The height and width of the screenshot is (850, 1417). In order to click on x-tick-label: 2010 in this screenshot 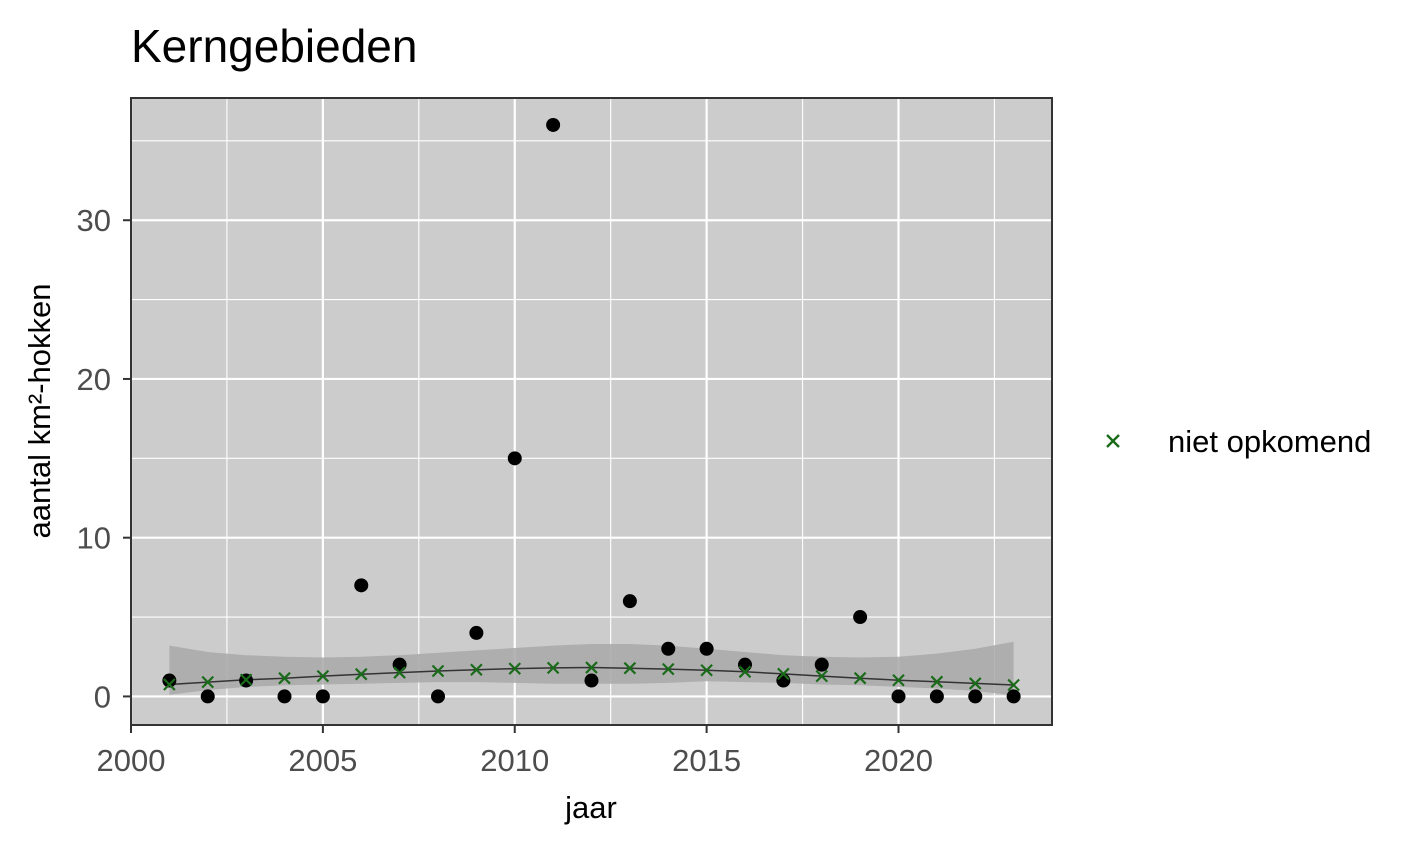, I will do `click(514, 760)`.